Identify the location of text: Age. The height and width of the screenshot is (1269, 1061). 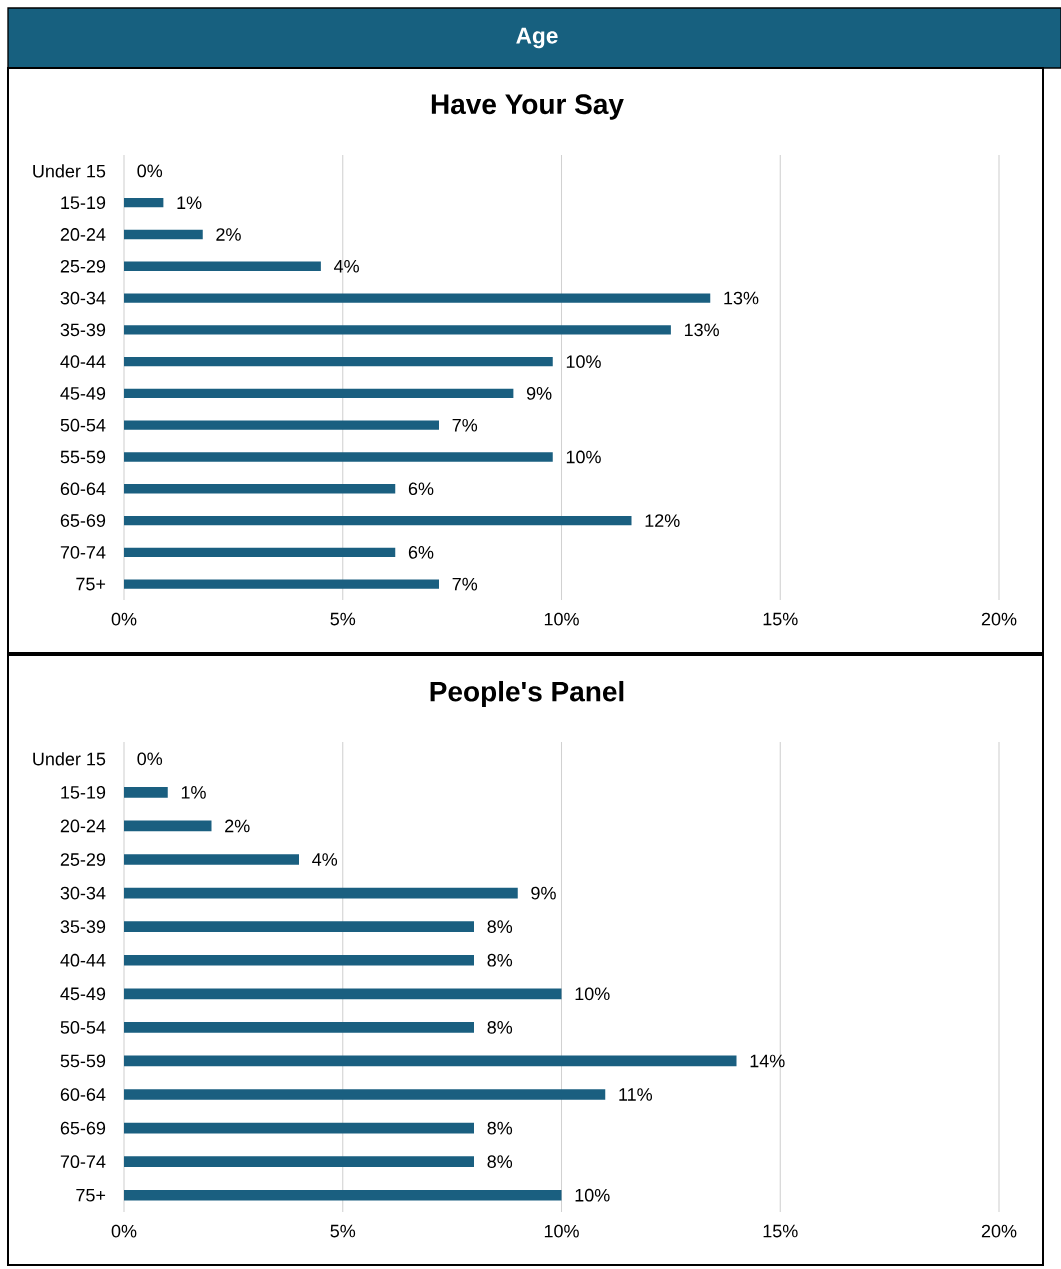
(537, 38).